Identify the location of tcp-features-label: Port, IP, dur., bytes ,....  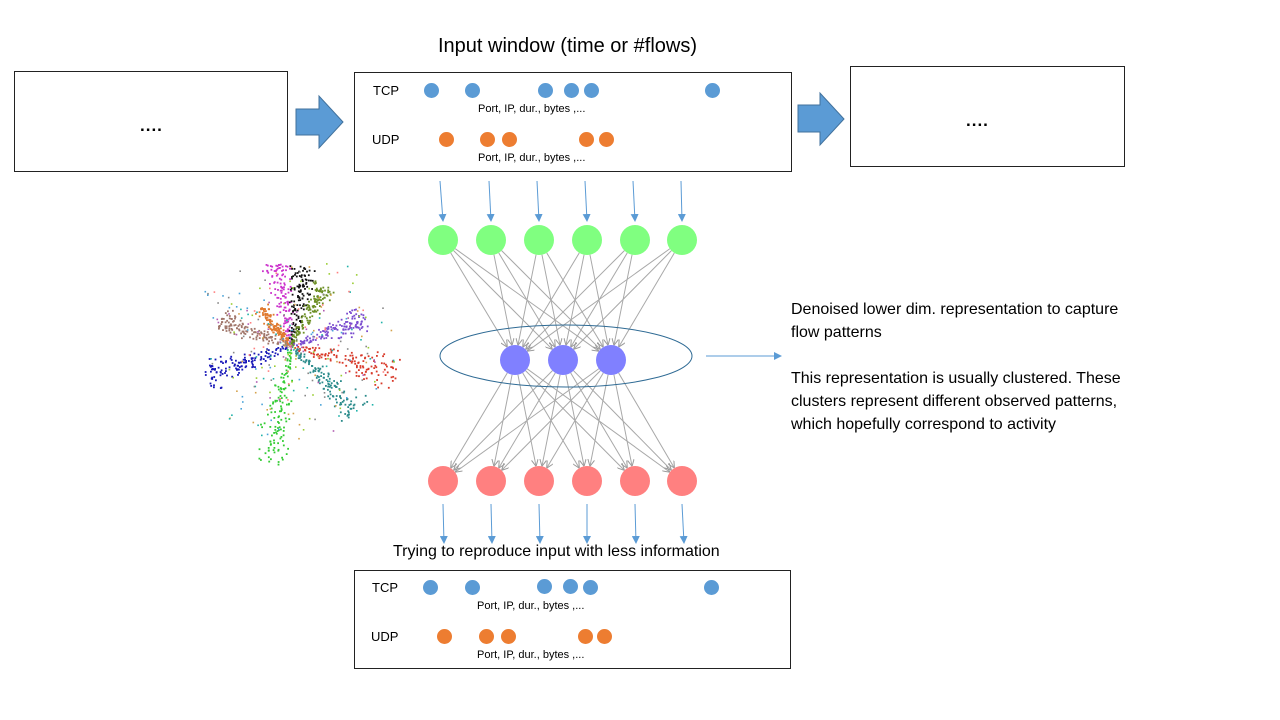
(532, 109).